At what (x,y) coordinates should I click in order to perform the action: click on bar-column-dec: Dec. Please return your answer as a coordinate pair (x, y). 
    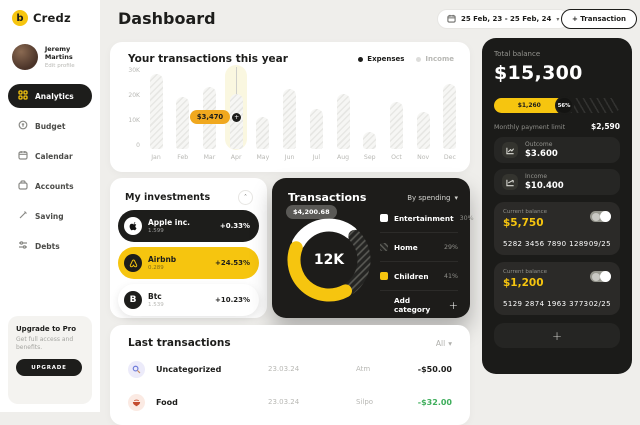
    Looking at the image, I should click on (450, 116).